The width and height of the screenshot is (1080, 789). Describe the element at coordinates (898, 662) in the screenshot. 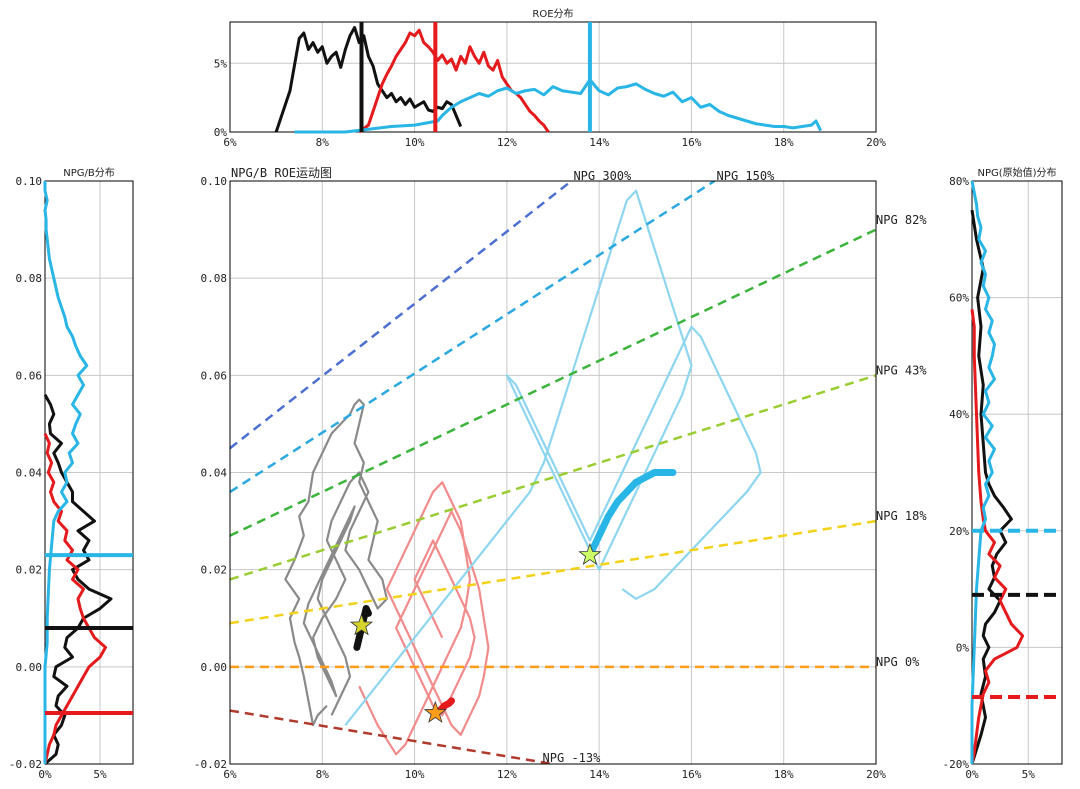

I see `npg-line-label: NPG 0%` at that location.